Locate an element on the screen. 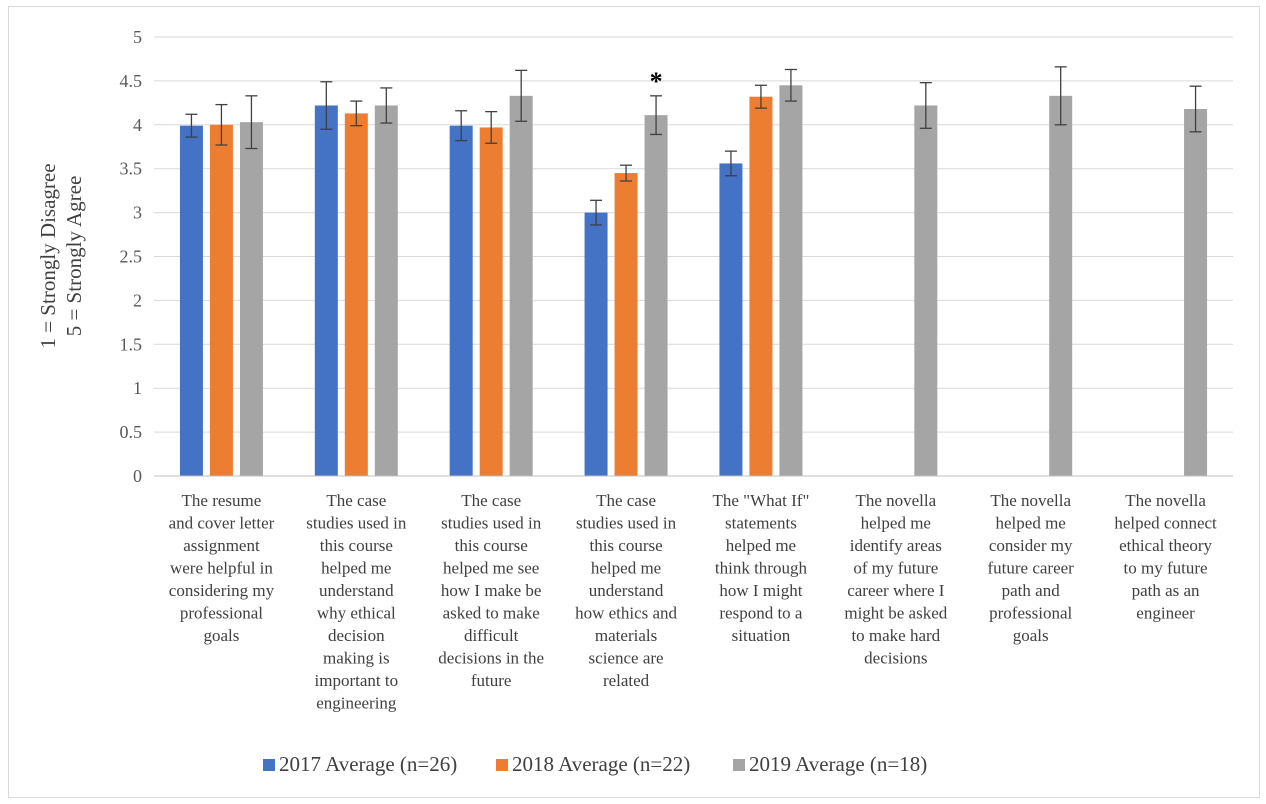  x-category-label-line: helped me see is located at coordinates (491, 568).